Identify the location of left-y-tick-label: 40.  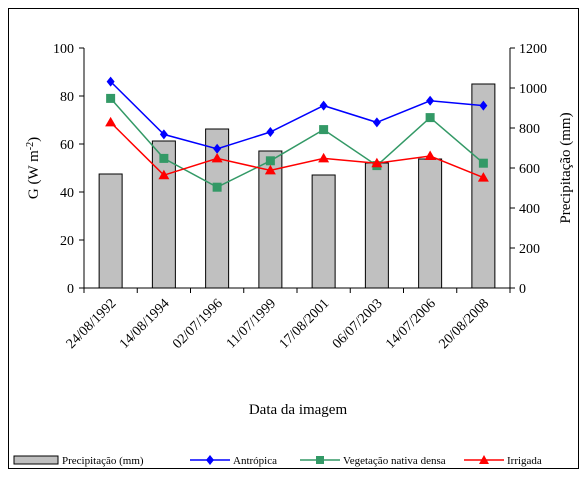
(67, 193).